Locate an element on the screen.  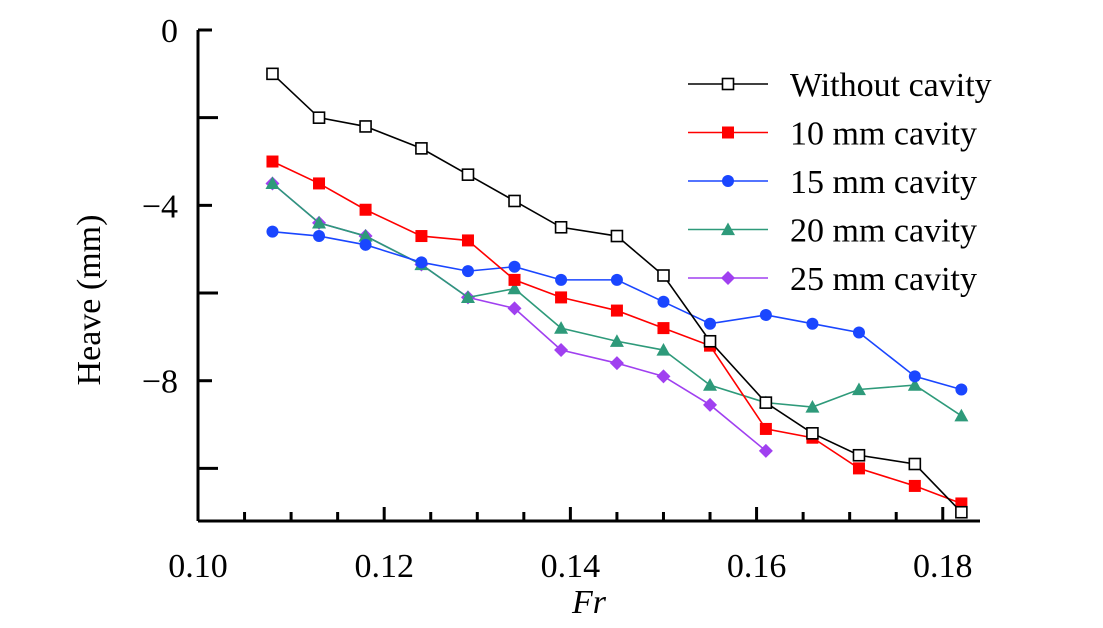
legend-item: 25 mm cavity is located at coordinates (832, 279).